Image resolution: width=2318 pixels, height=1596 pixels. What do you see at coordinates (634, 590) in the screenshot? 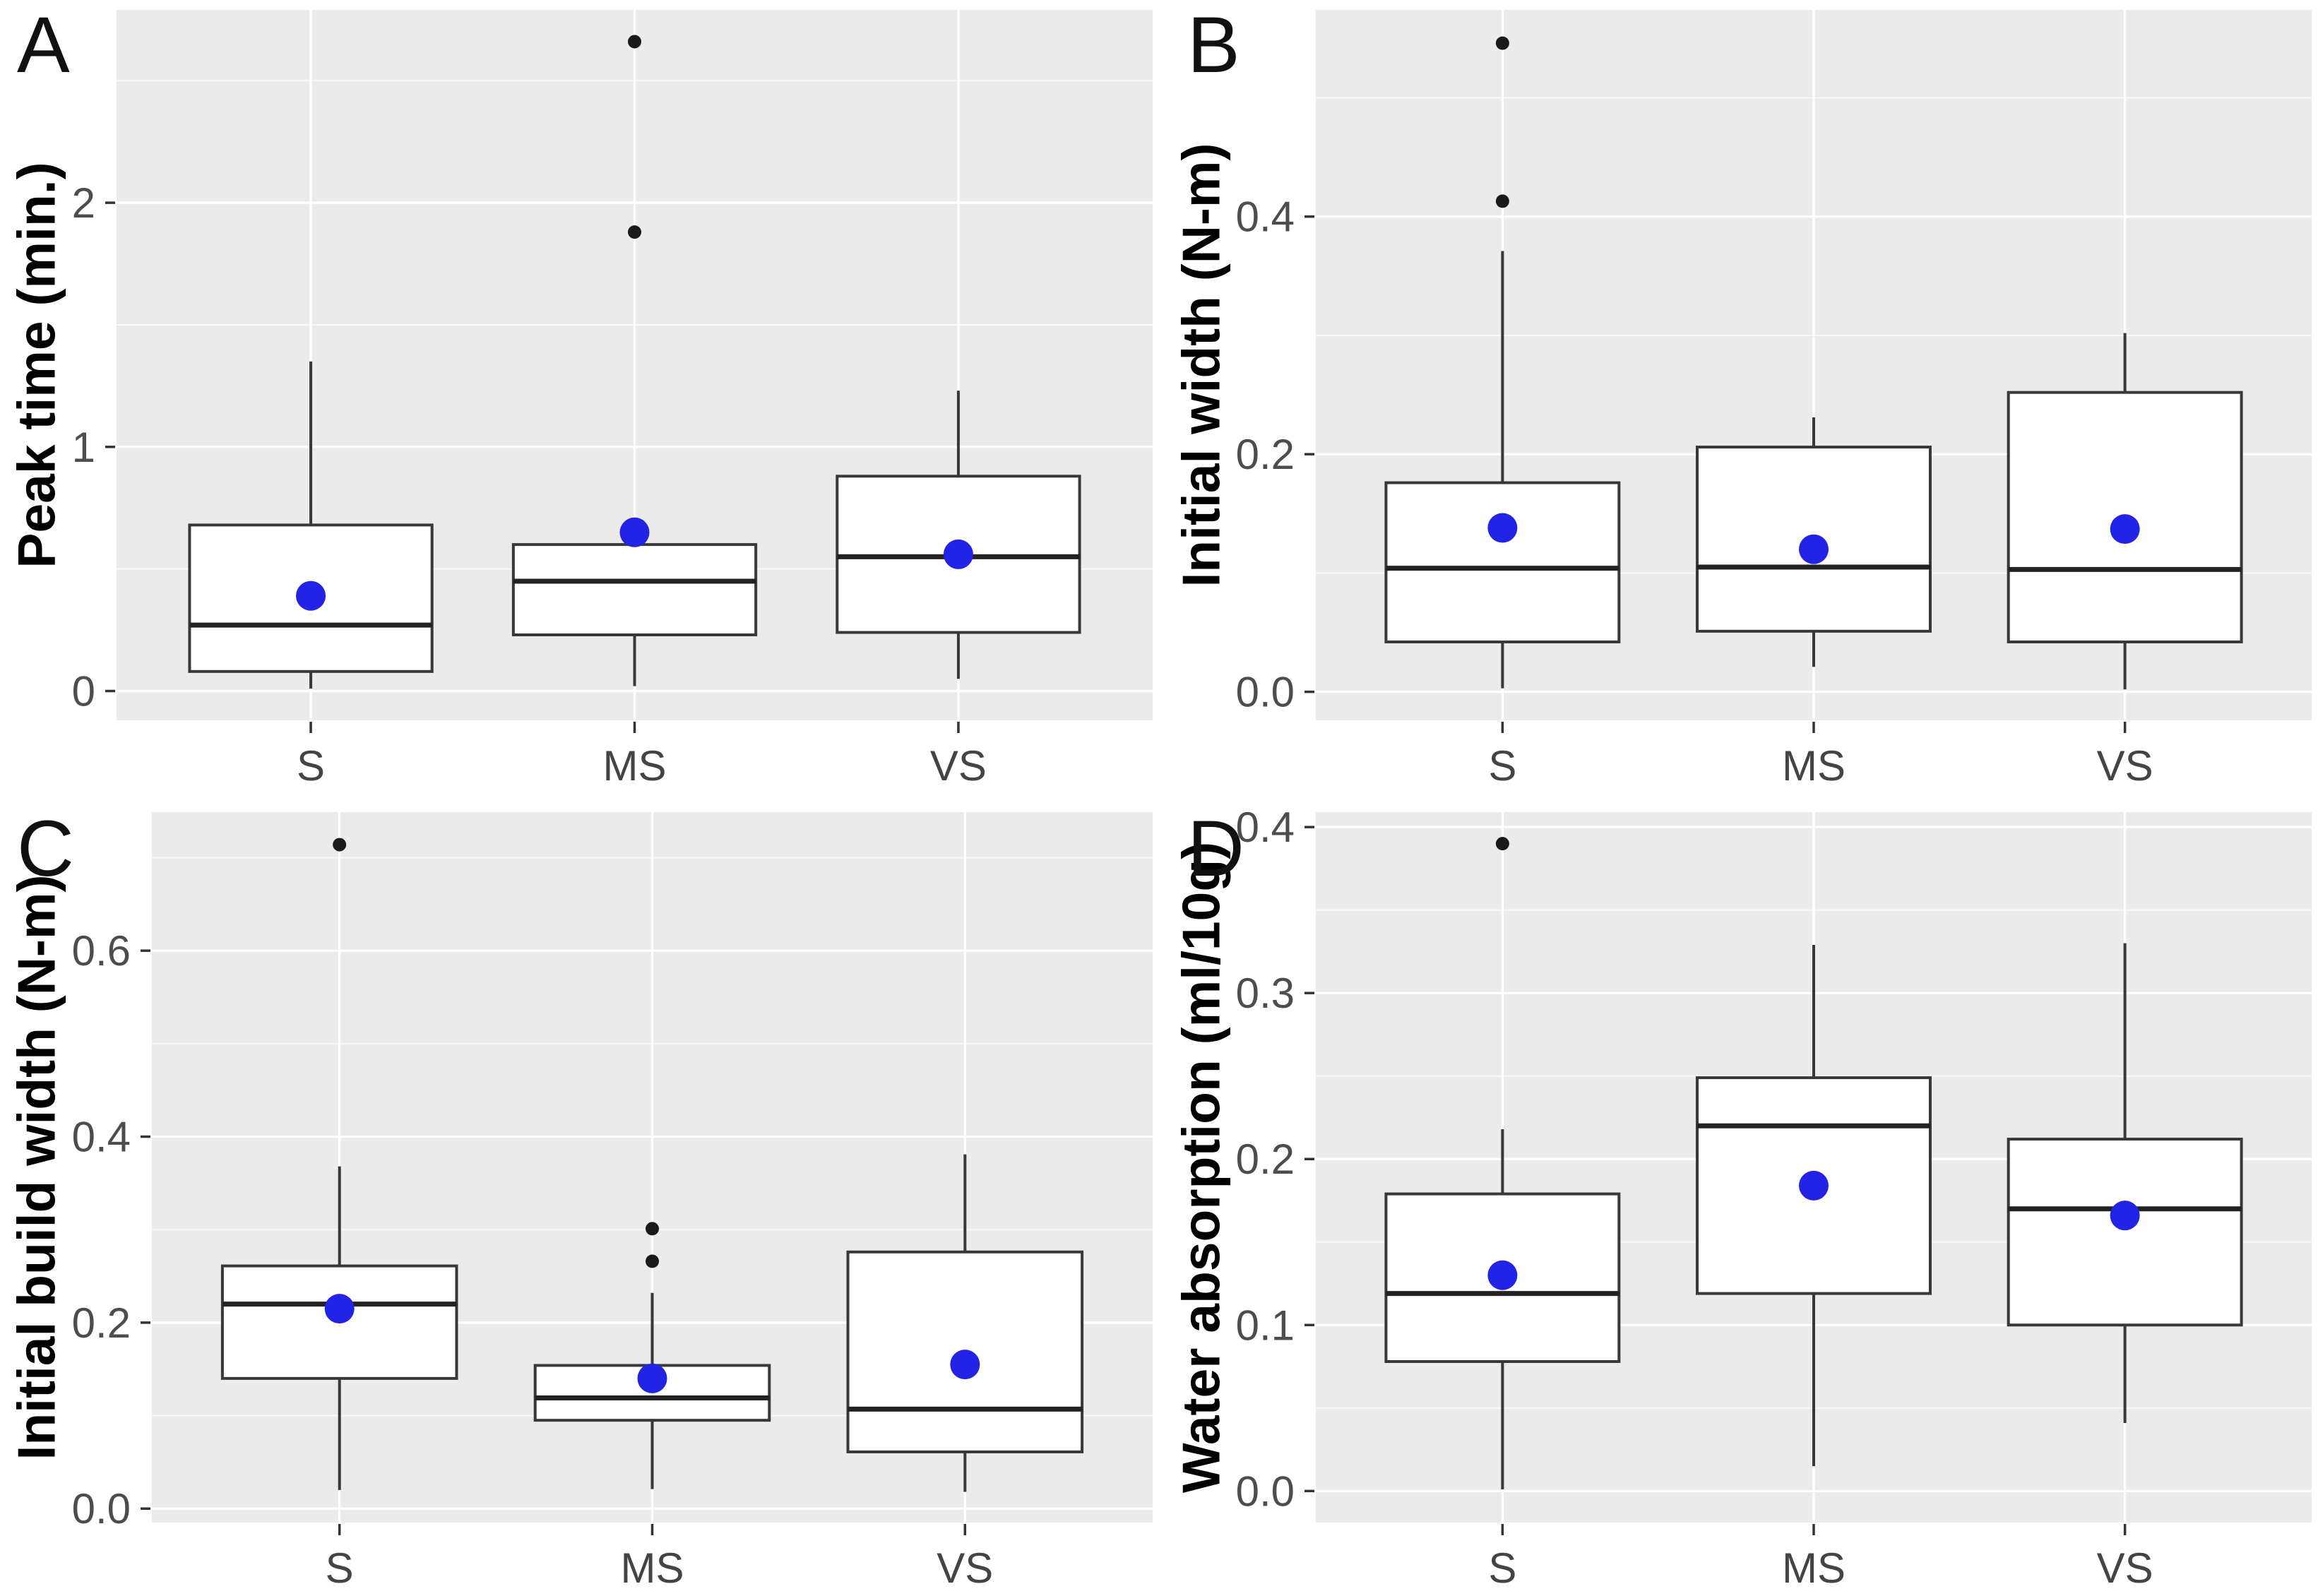
I see `box-MS` at bounding box center [634, 590].